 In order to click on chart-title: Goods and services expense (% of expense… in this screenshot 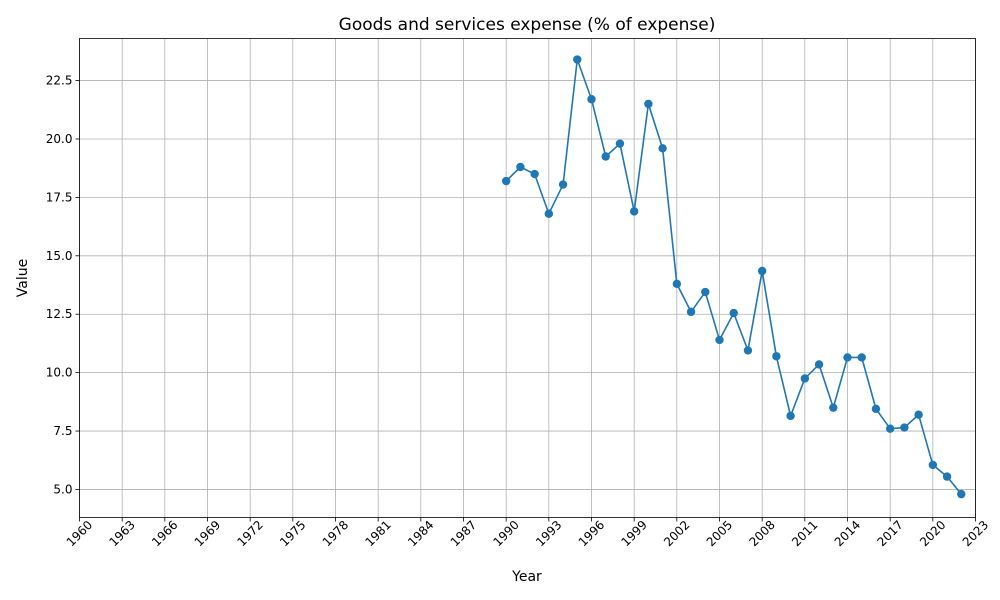, I will do `click(527, 25)`.